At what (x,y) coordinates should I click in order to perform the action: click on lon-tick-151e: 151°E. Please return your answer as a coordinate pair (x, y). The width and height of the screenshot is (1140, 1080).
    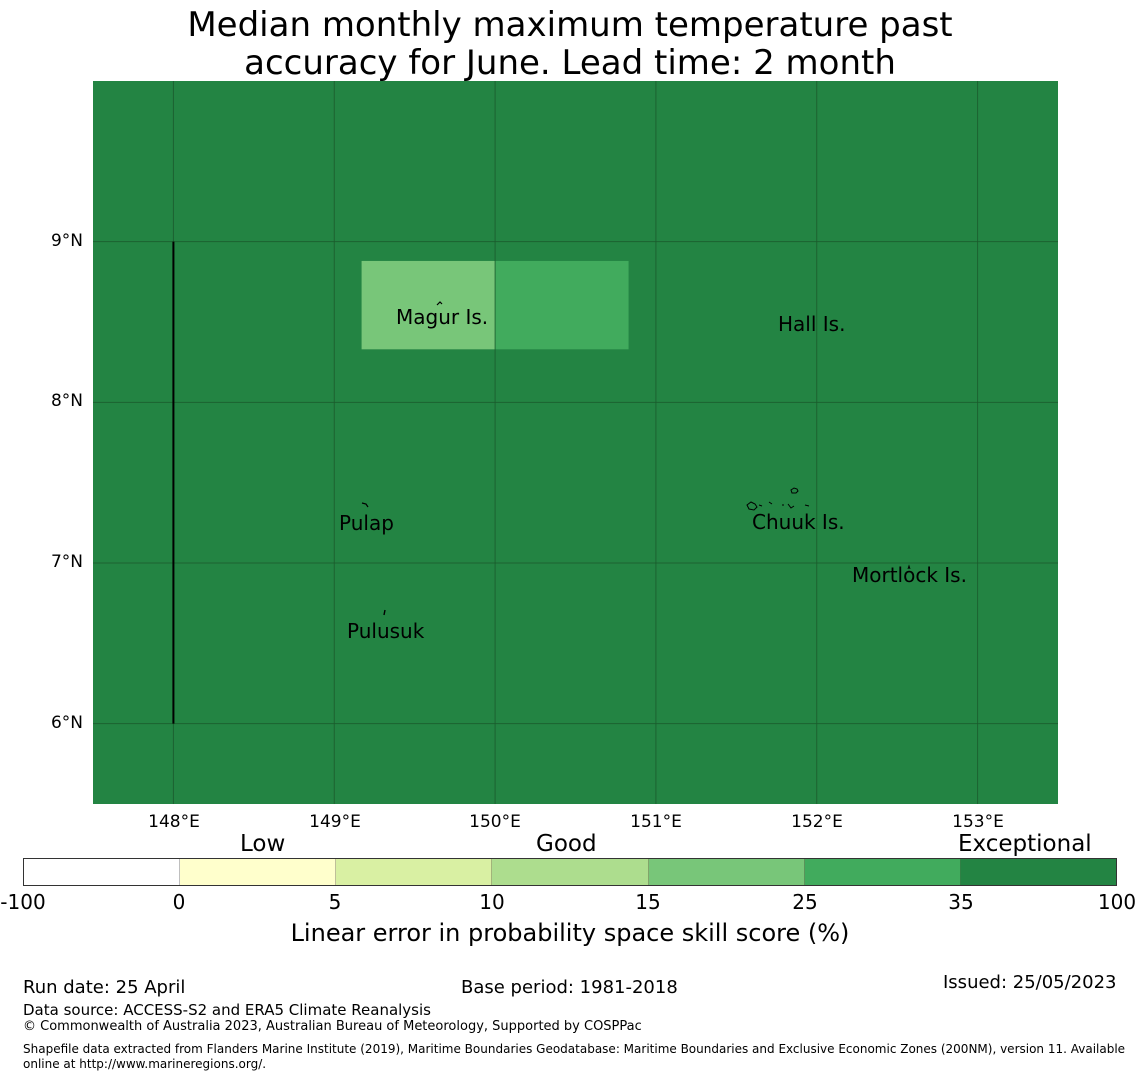
    Looking at the image, I should click on (656, 822).